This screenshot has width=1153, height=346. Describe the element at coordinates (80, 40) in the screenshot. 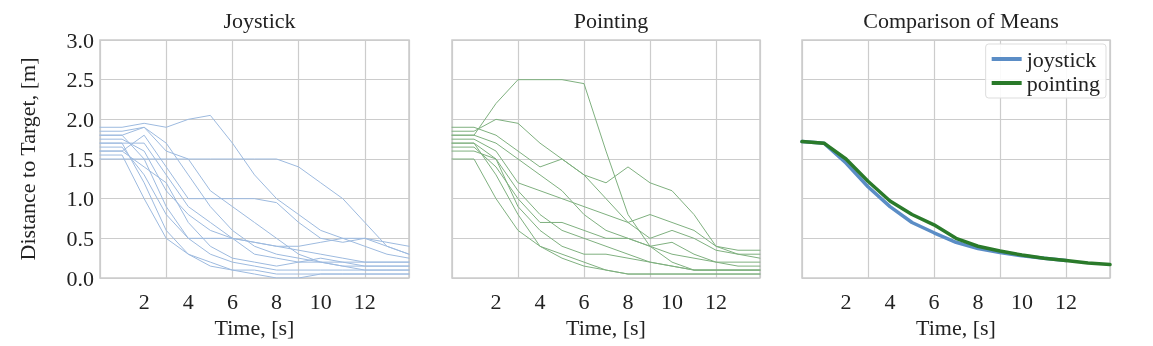

I see `y-tick-label: 3.0` at that location.